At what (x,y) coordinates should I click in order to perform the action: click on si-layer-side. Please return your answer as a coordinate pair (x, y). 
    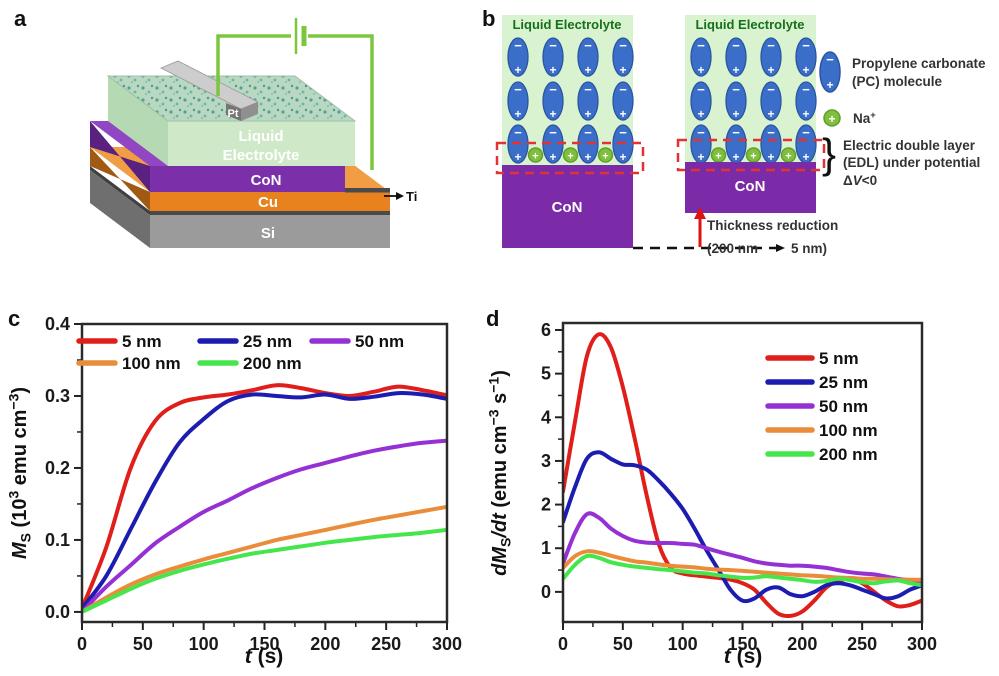
    Looking at the image, I should click on (120, 209).